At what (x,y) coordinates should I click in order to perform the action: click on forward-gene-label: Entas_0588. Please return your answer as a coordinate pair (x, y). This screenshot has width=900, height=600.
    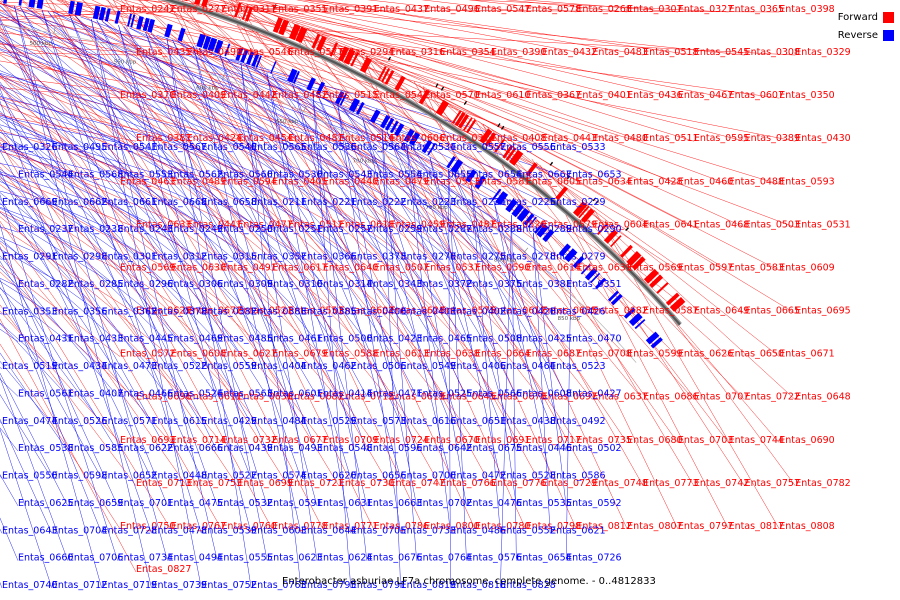
    Looking at the image, I should click on (350, 354).